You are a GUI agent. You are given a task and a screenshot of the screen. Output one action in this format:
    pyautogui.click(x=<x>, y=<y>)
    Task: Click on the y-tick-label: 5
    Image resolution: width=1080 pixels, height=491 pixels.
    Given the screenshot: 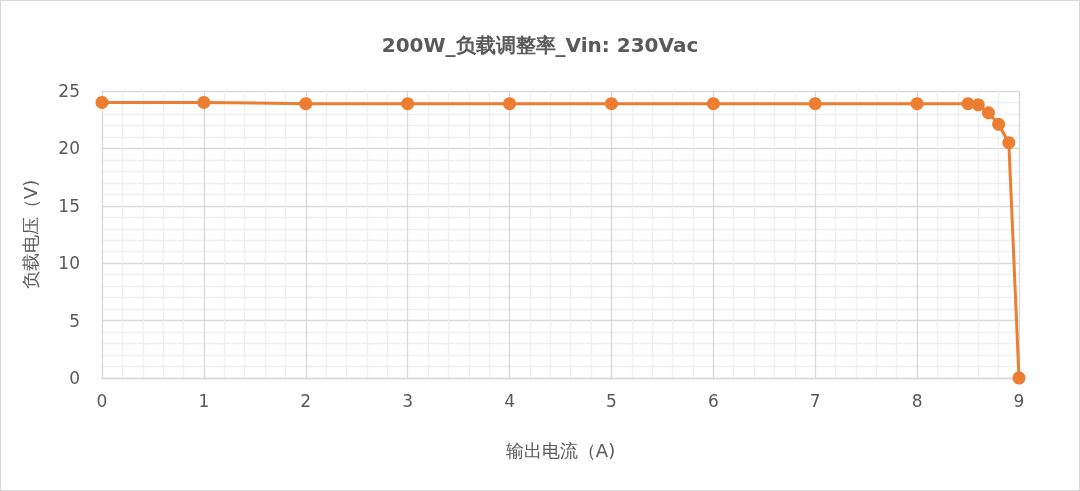 What is the action you would take?
    pyautogui.click(x=74, y=320)
    